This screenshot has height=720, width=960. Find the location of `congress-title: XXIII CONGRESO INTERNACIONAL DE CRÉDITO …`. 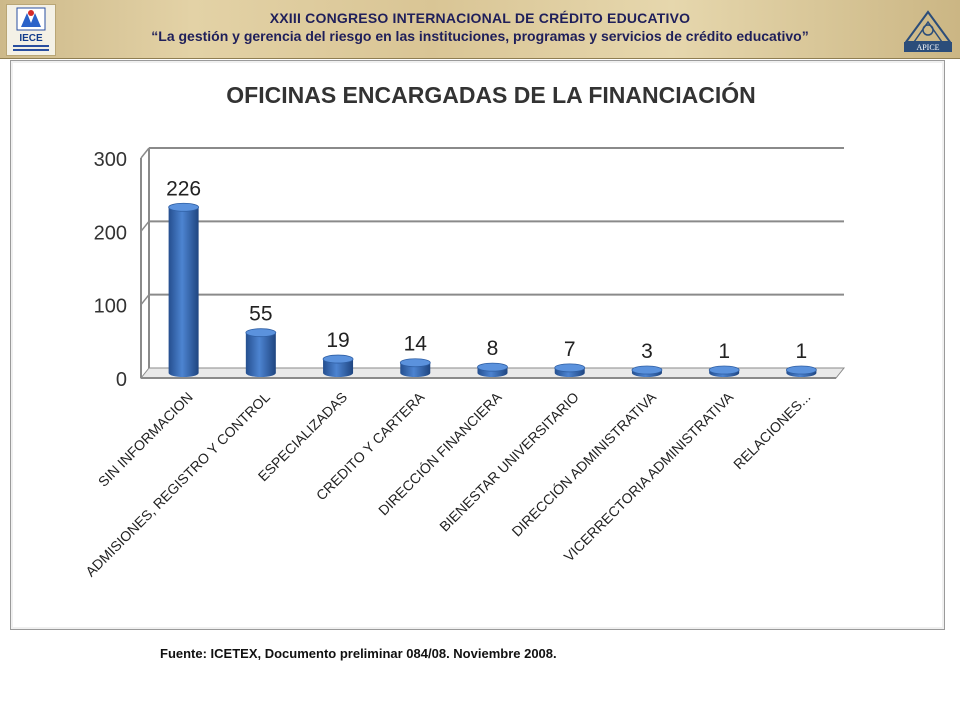

congress-title: XXIII CONGRESO INTERNACIONAL DE CRÉDITO … is located at coordinates (480, 18).